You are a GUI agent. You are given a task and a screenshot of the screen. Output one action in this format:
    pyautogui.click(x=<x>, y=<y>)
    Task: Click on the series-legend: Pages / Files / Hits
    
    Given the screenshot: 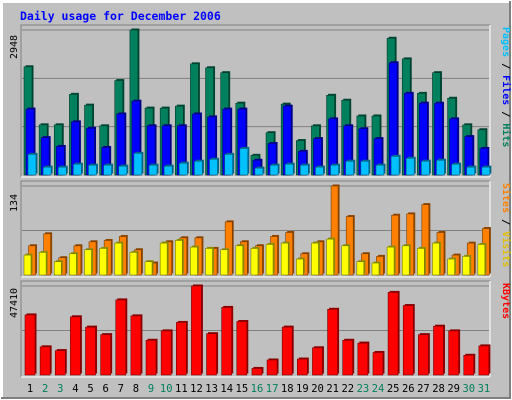 What is the action you would take?
    pyautogui.click(x=506, y=87)
    